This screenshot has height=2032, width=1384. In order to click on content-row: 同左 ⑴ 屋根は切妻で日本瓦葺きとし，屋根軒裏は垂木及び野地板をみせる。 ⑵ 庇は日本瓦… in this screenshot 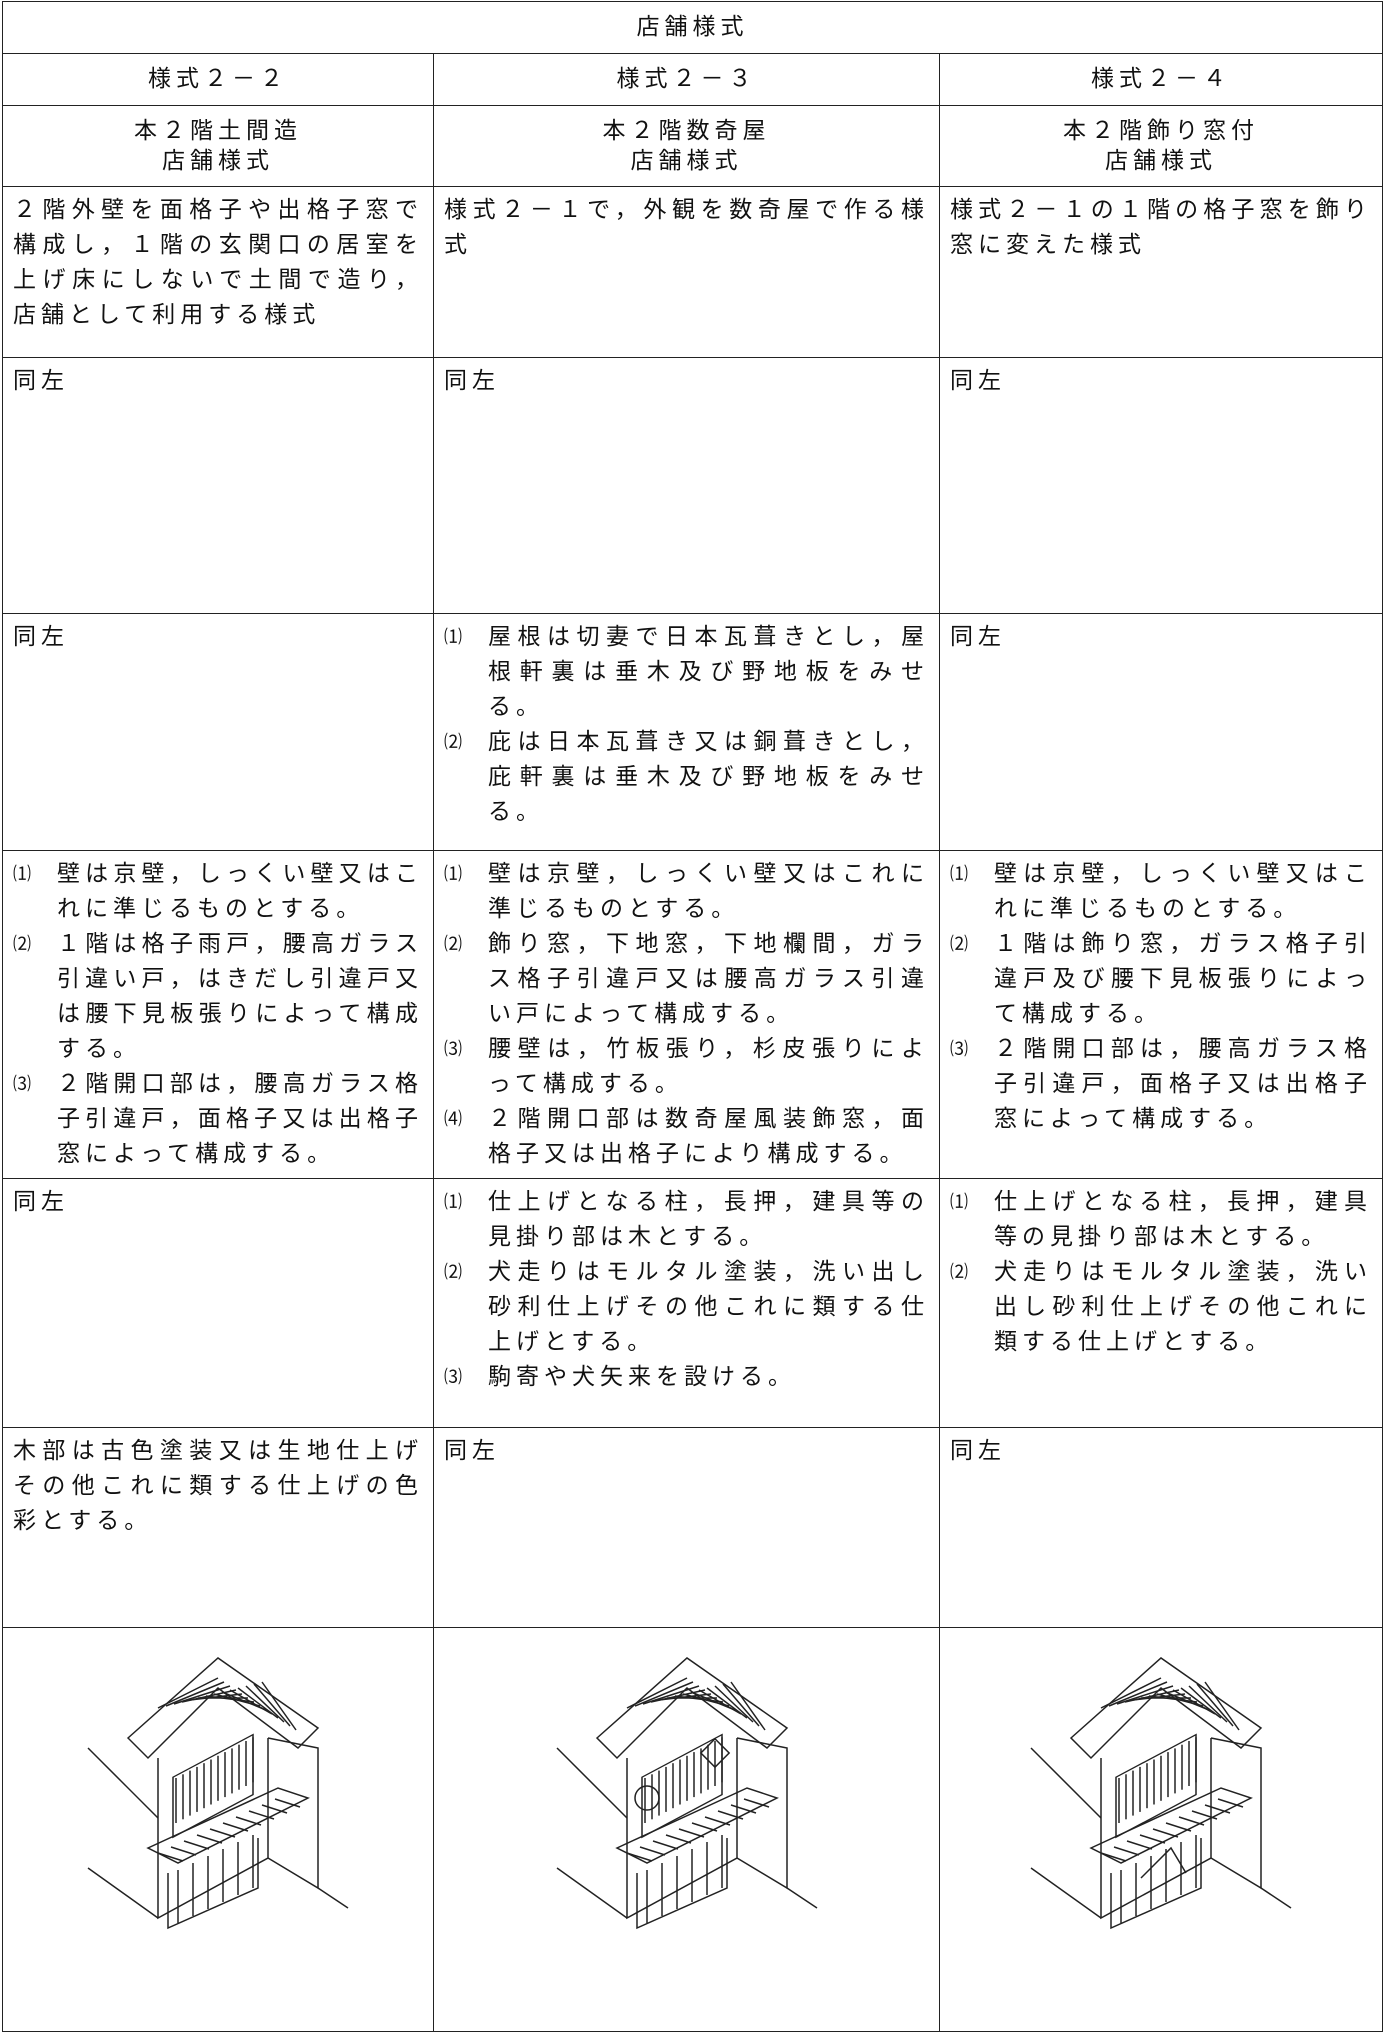, I will do `click(693, 732)`.